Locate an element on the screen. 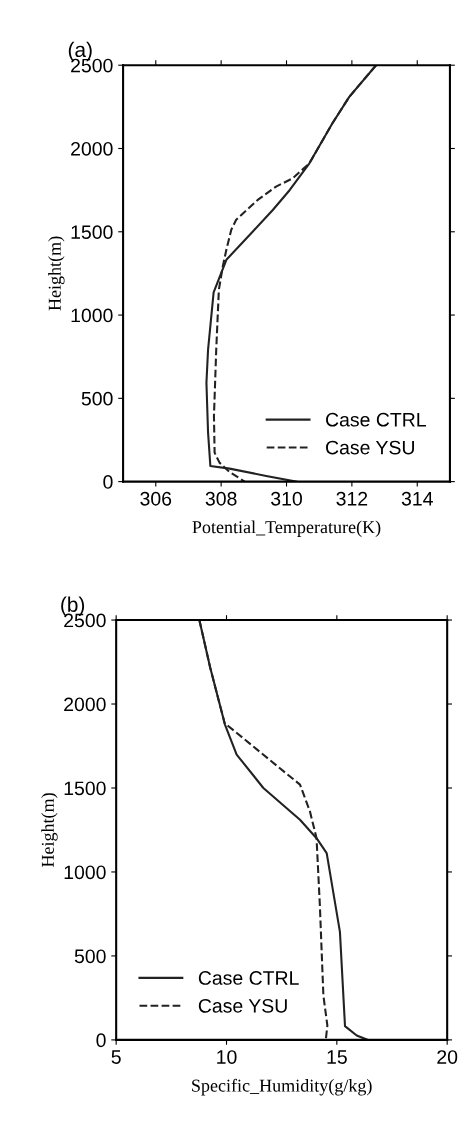 The image size is (461, 1144). x-tick-label: 306 is located at coordinates (156, 498).